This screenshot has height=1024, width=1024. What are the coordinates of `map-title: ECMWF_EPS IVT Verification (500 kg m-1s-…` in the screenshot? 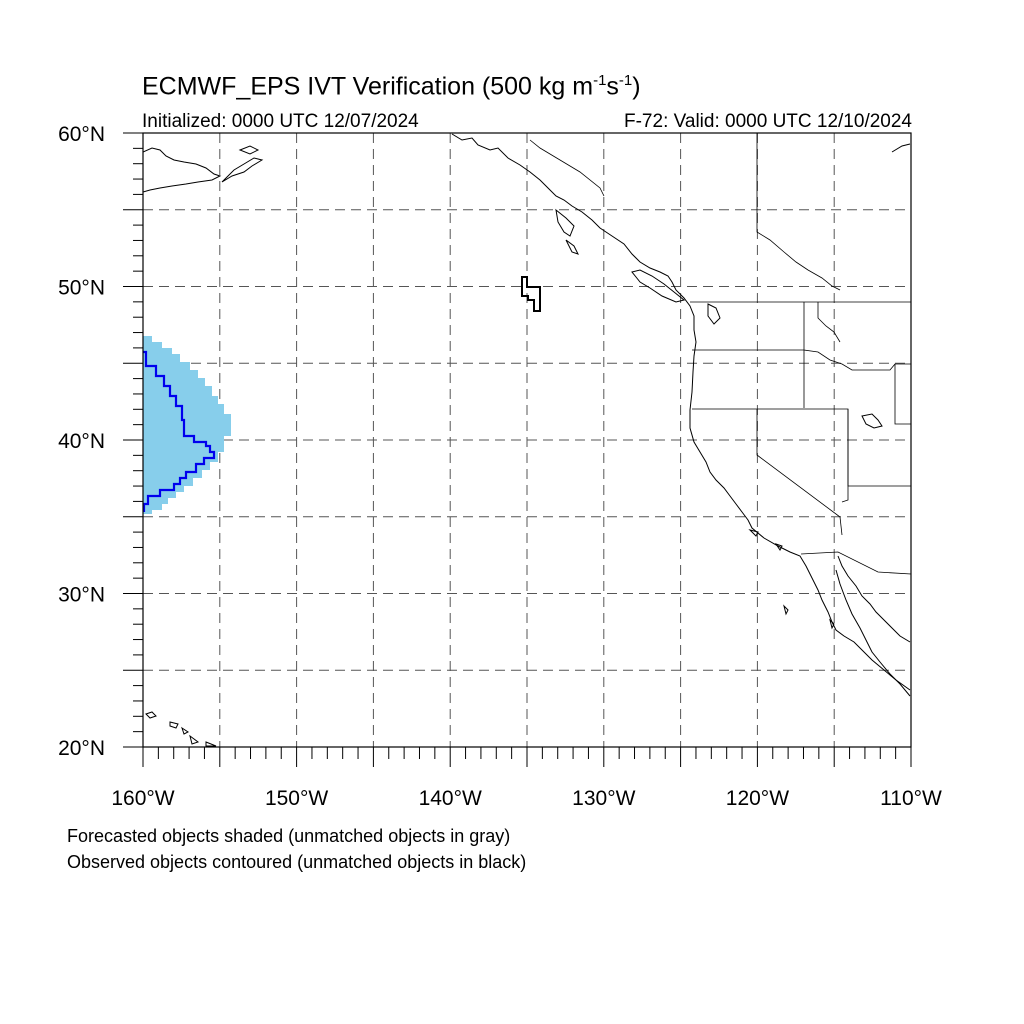 It's located at (391, 86).